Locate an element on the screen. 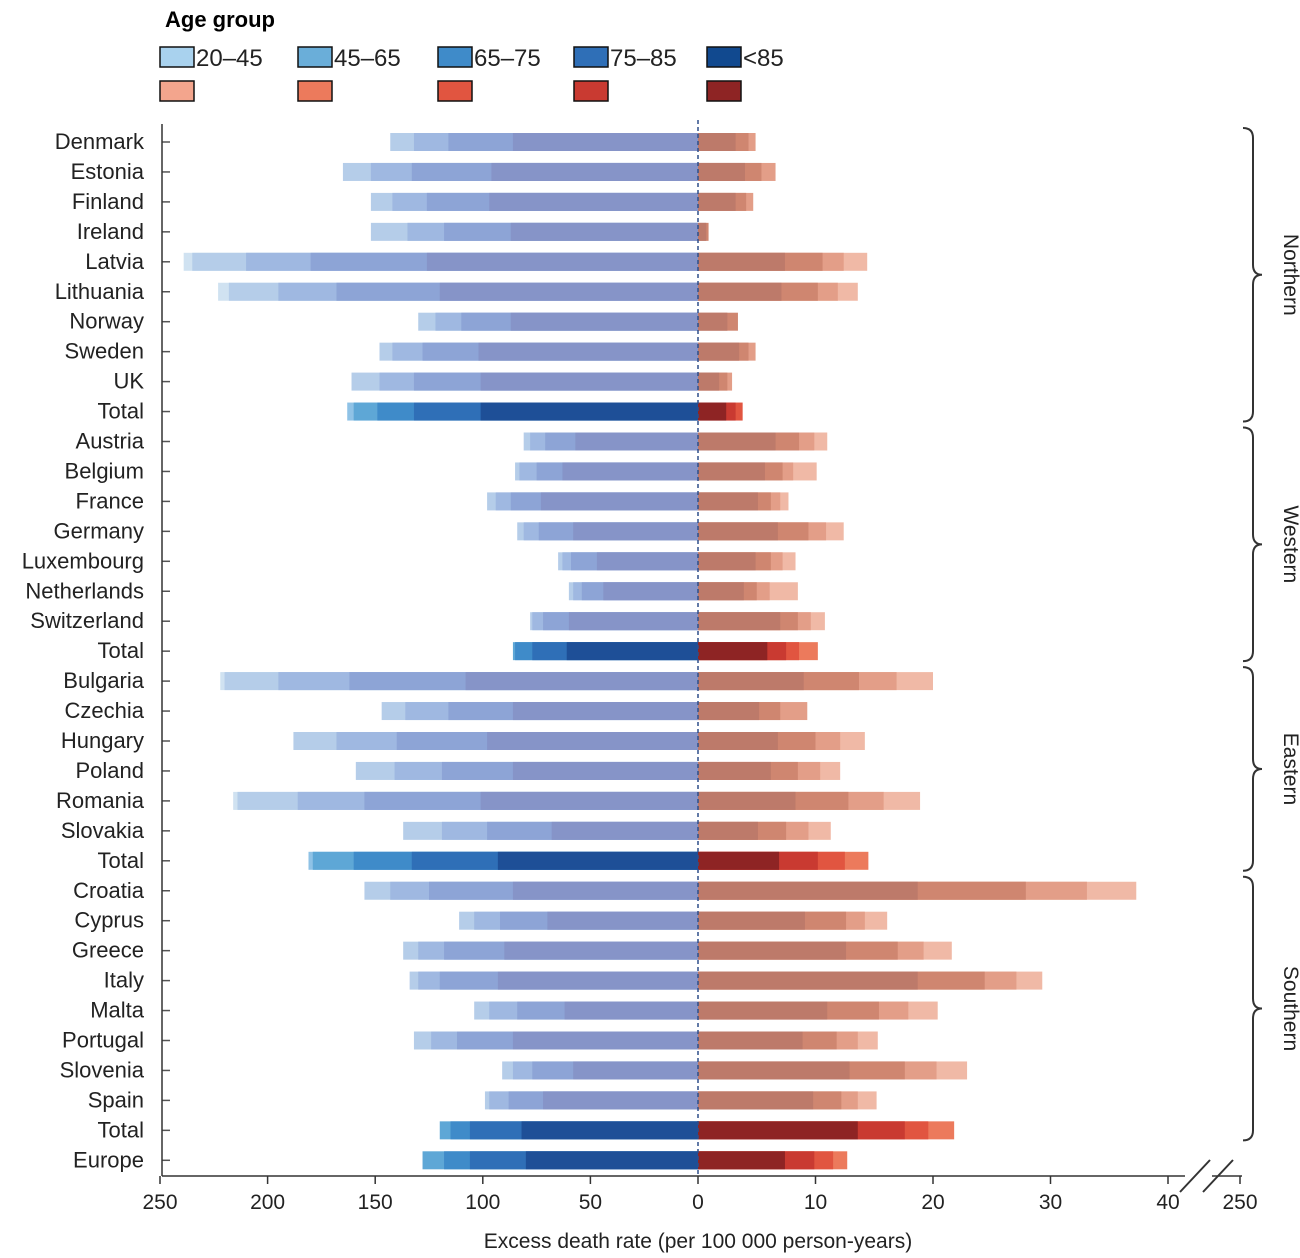 This screenshot has height=1258, width=1300. row-label: Lithuania is located at coordinates (100, 291).